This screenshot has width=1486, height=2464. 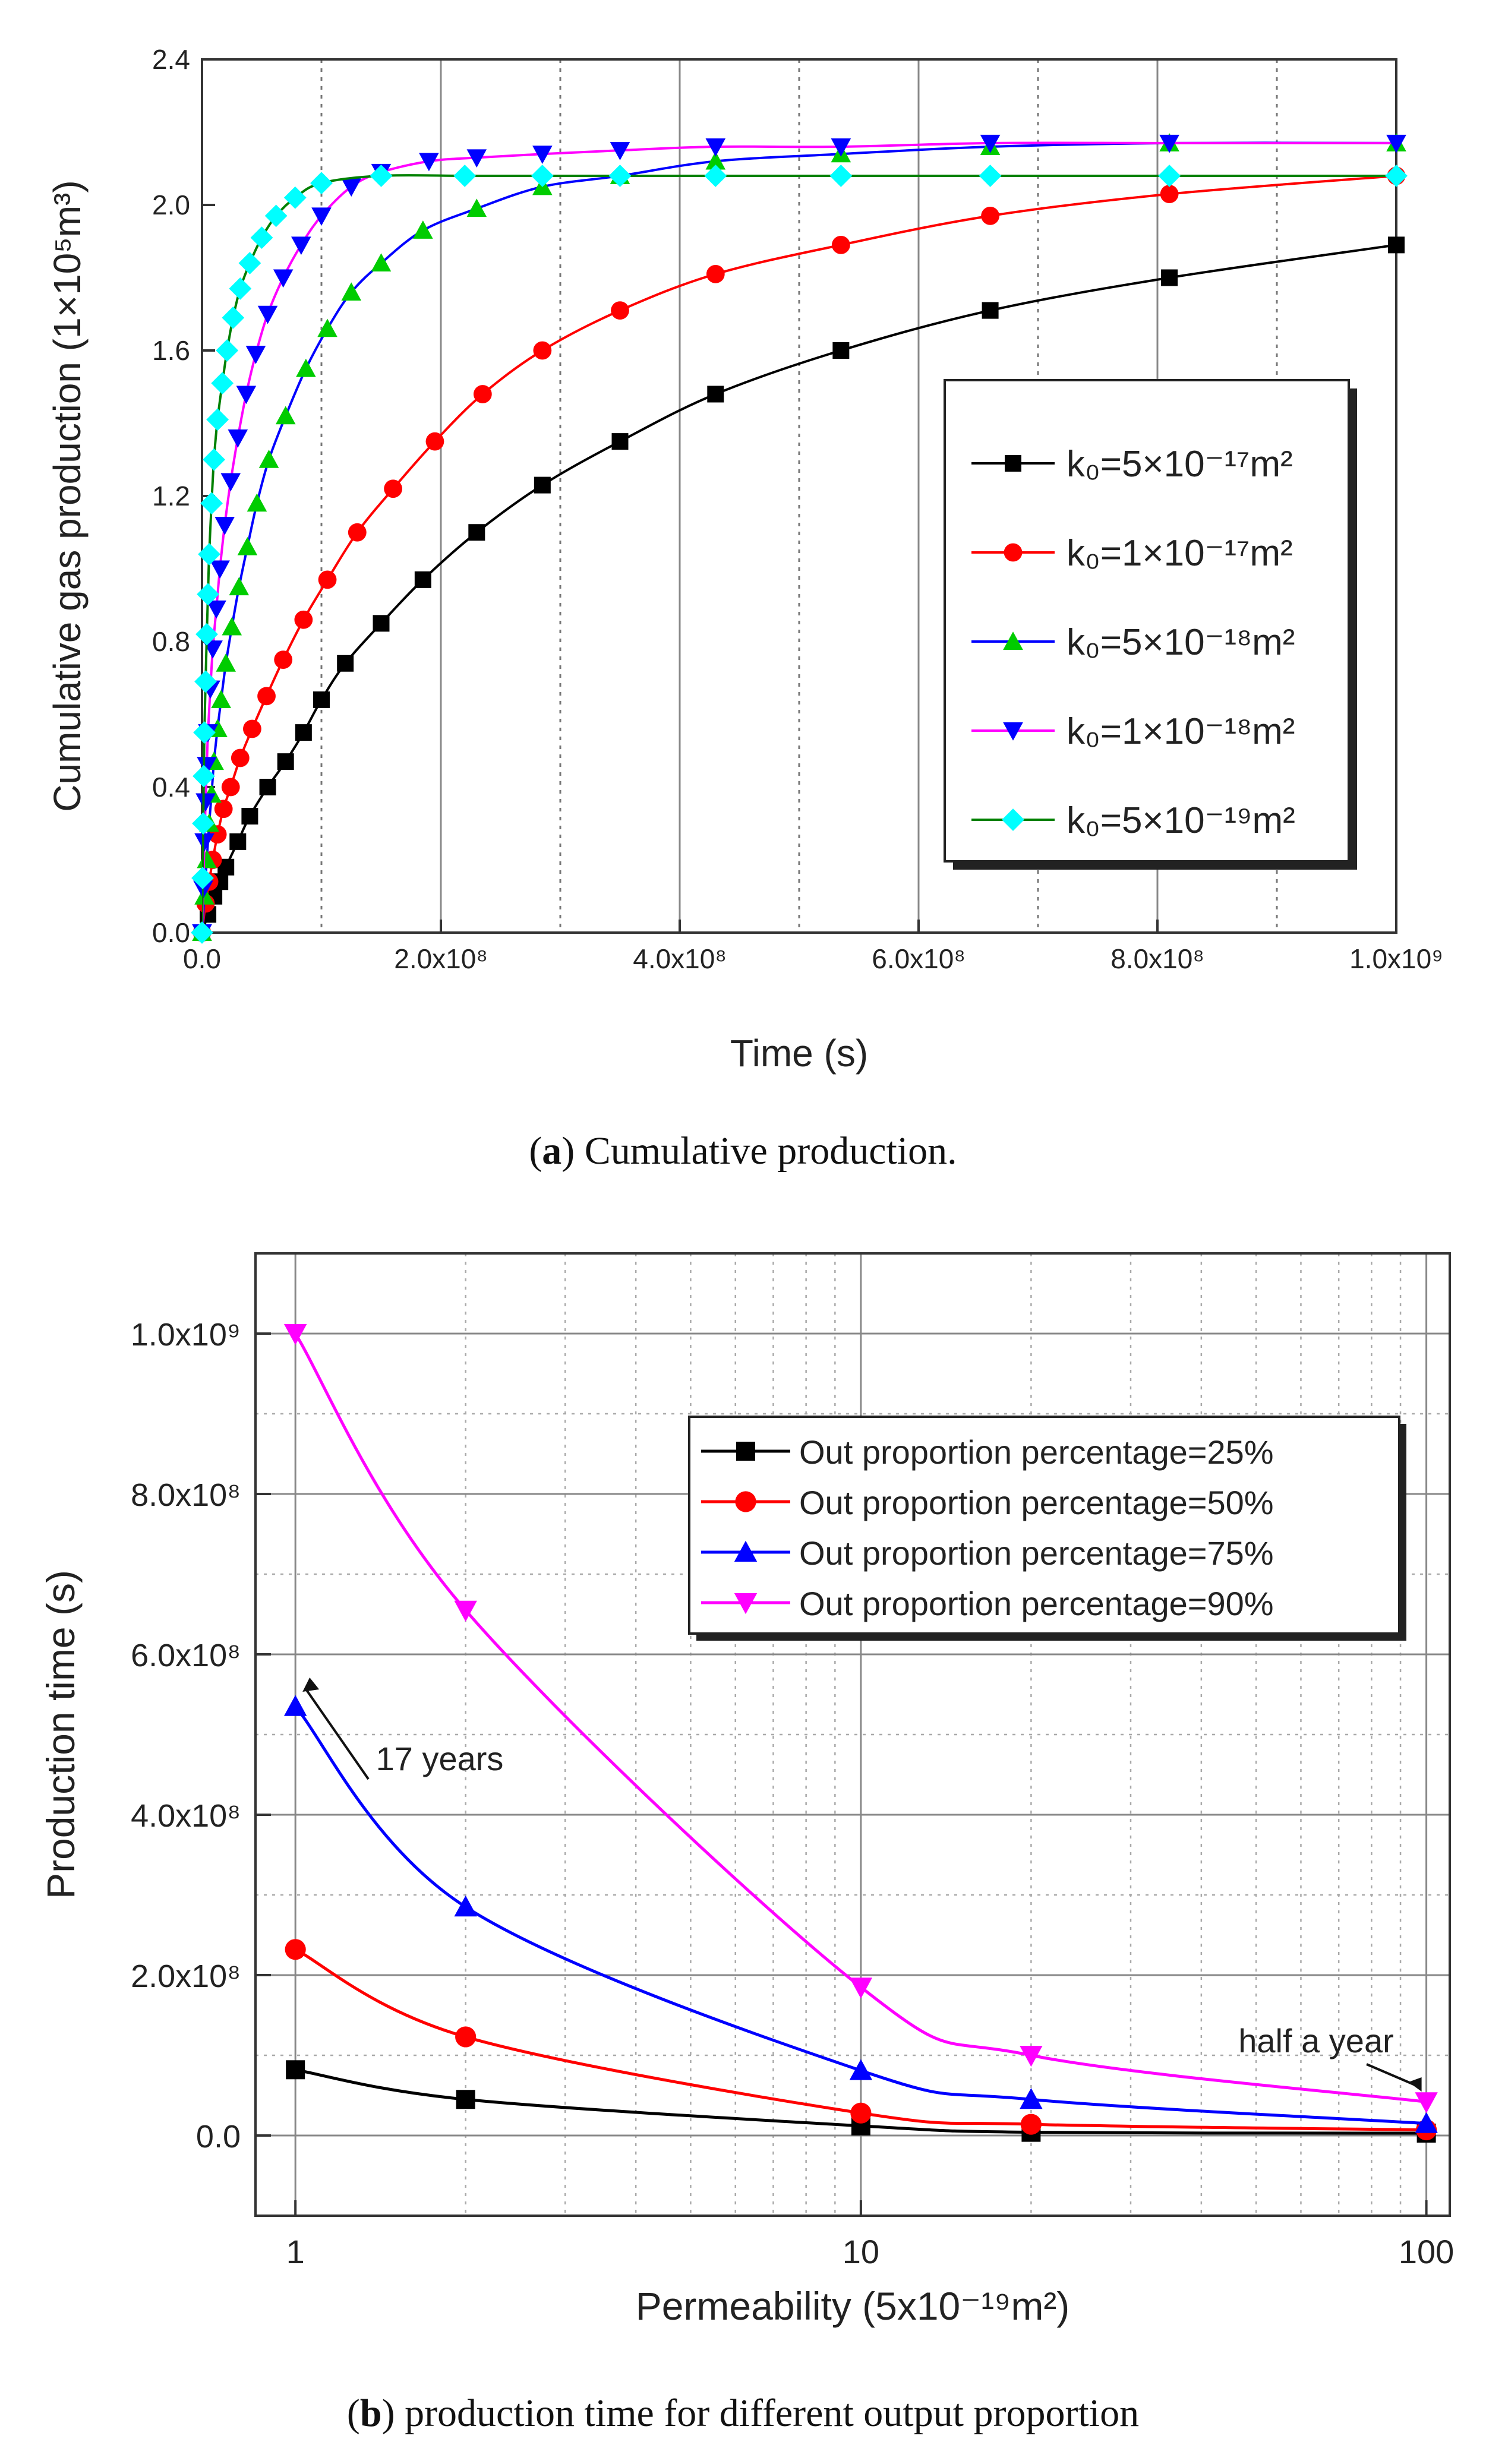 I want to click on y-tick-label: 2.0x10⁸, so click(x=186, y=1976).